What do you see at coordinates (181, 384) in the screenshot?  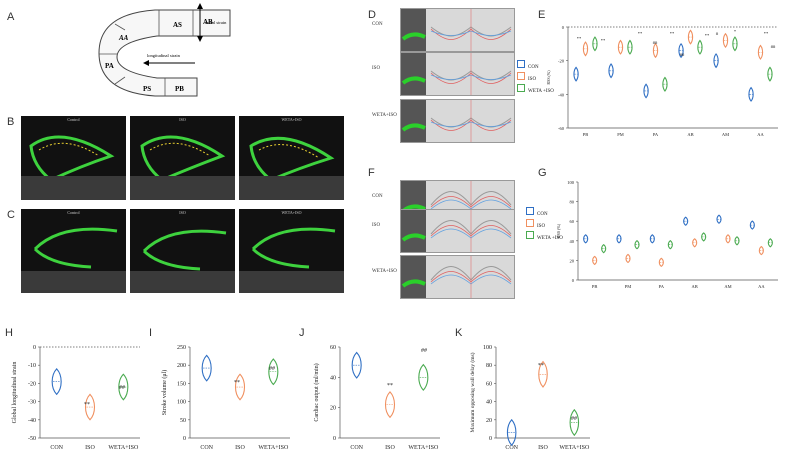 I see `y-tick-label: 150` at bounding box center [181, 384].